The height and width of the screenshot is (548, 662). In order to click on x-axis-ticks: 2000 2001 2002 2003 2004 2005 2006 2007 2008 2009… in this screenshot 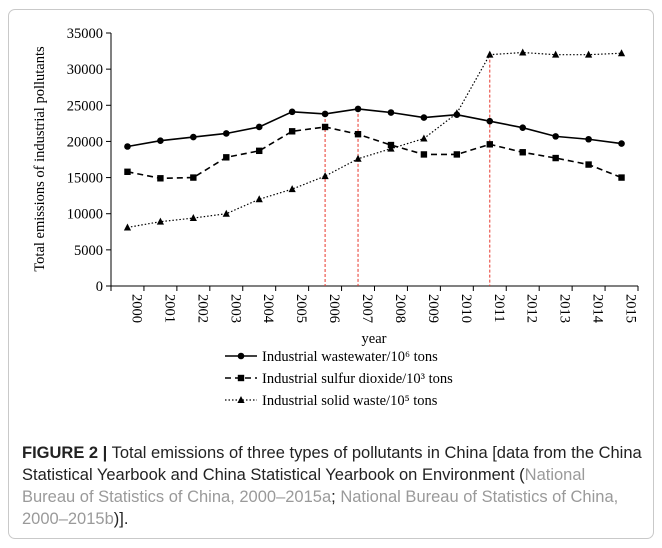, I will do `click(374, 305)`.